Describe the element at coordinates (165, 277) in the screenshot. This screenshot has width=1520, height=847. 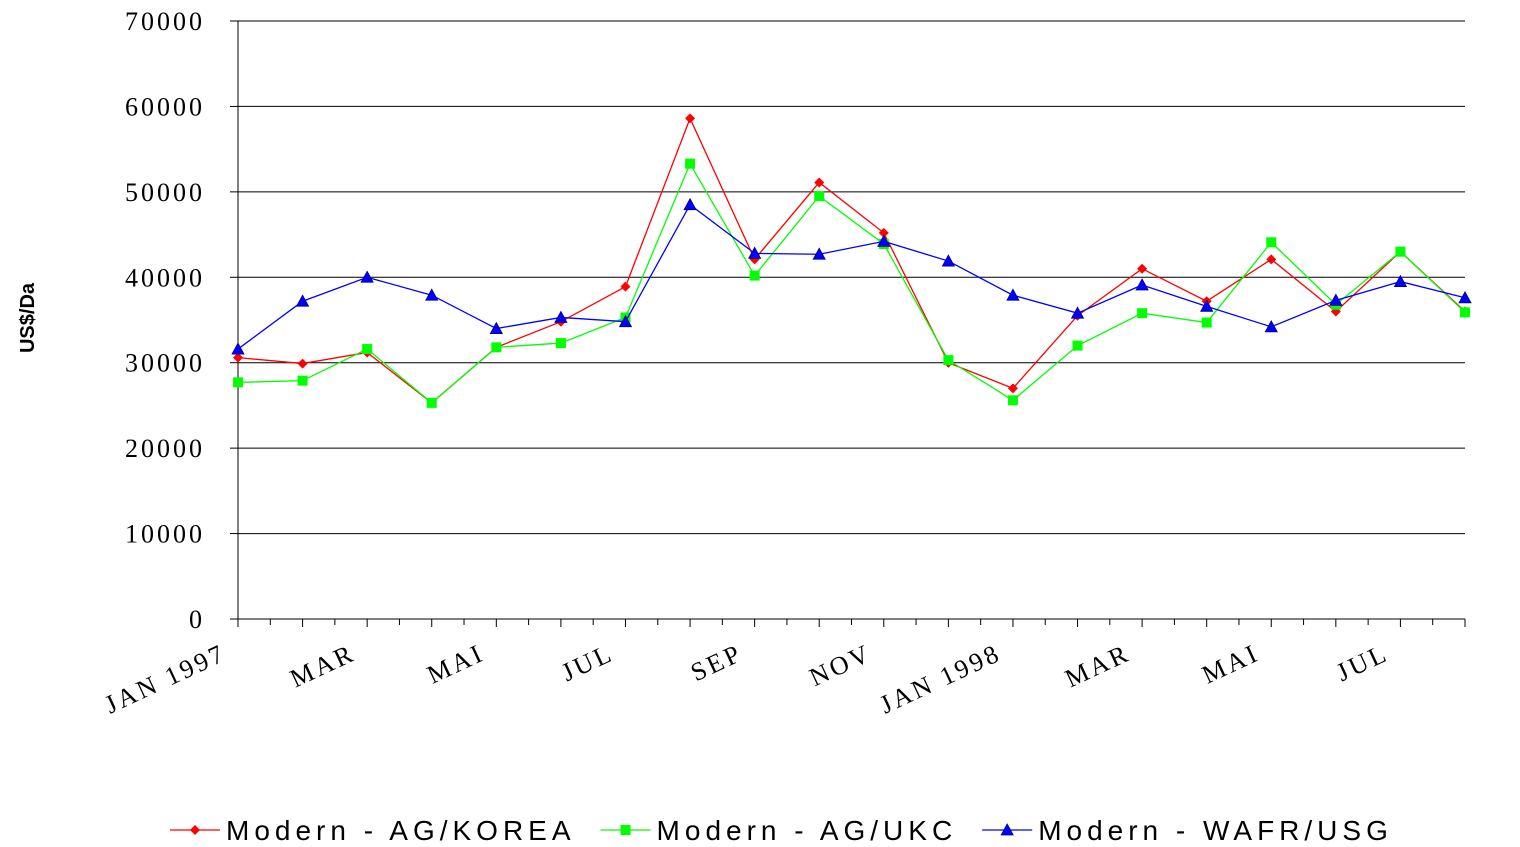
I see `y-tick-label: 40000` at that location.